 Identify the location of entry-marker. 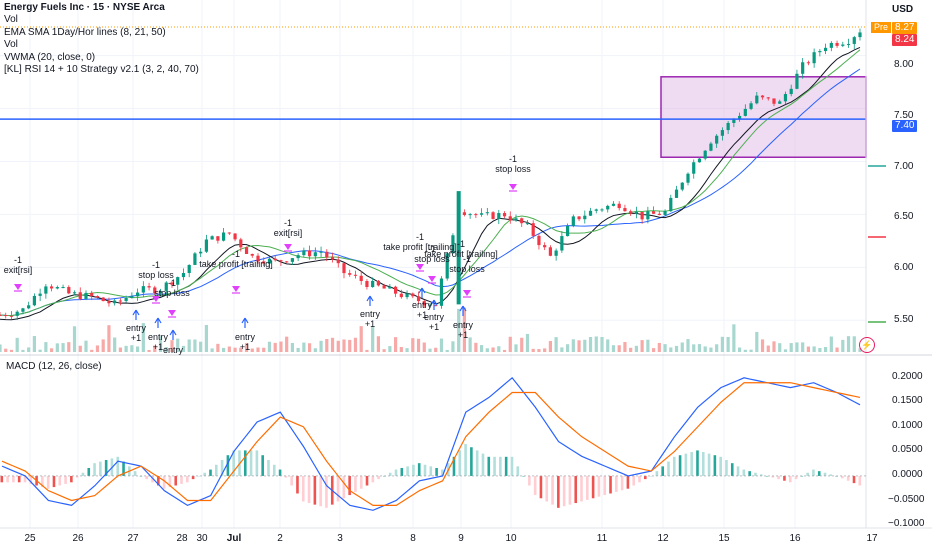
(158, 322).